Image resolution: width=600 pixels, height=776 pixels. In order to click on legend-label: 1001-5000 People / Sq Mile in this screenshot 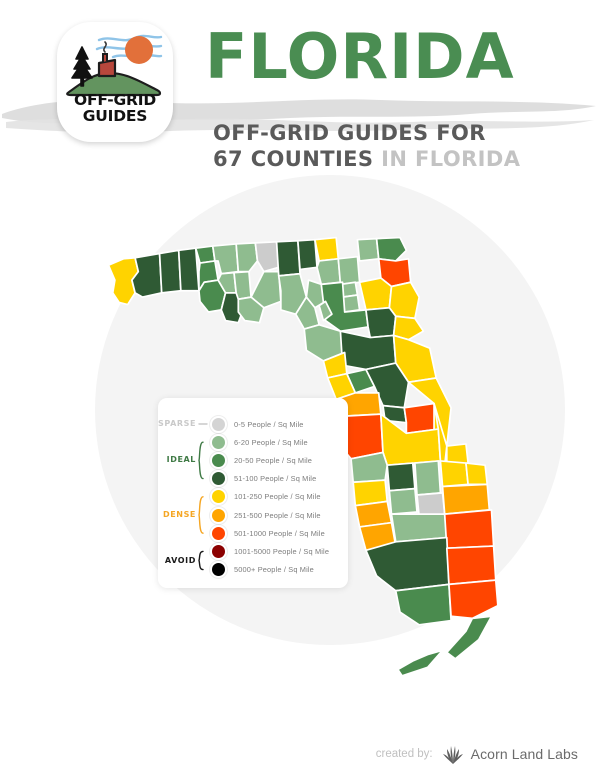, I will do `click(282, 551)`.